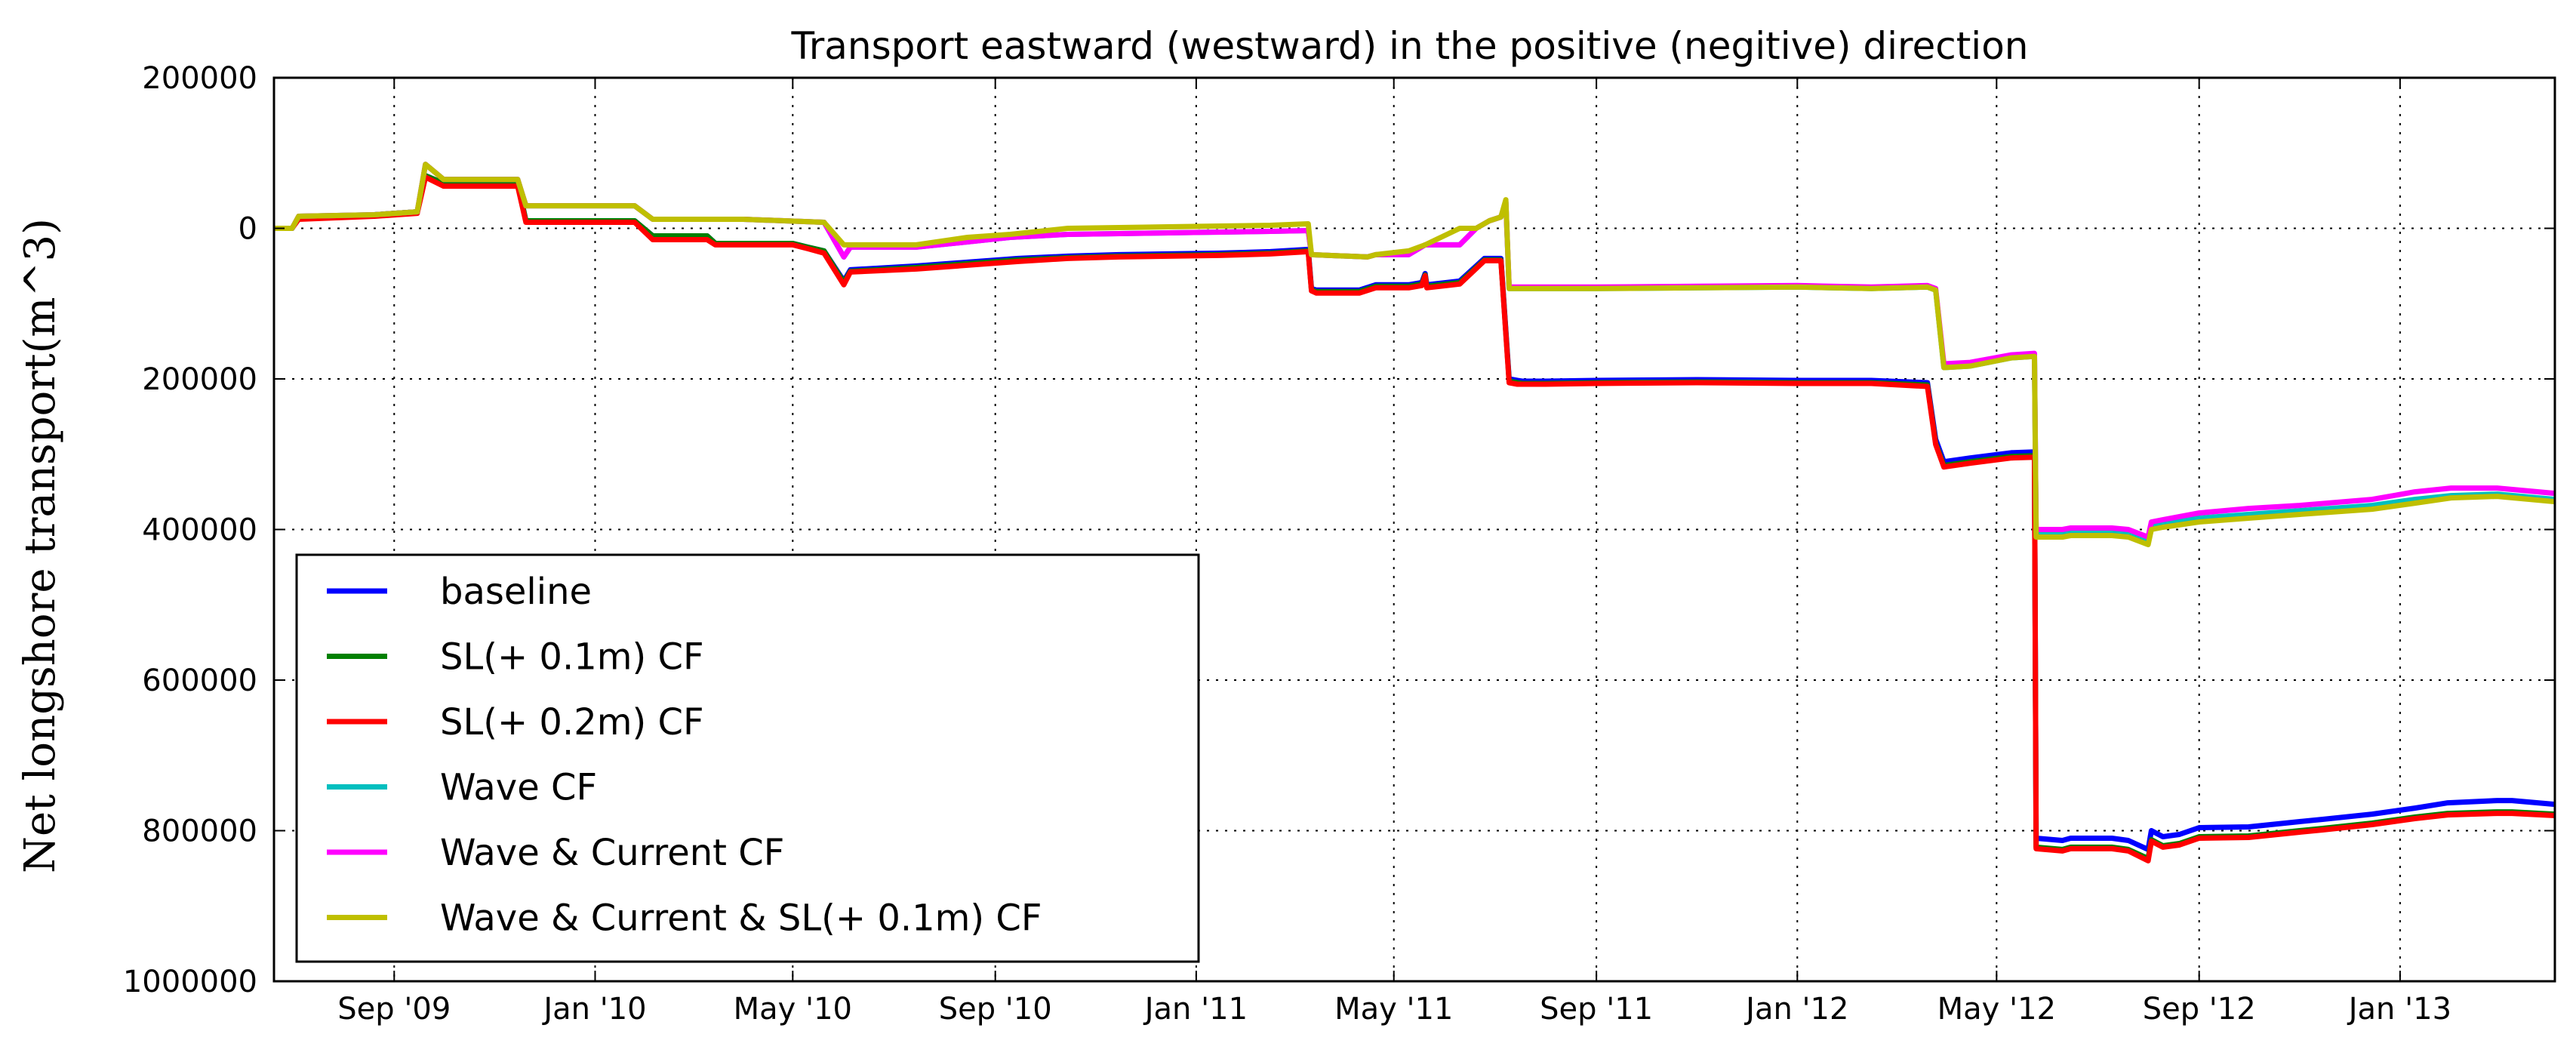 Image resolution: width=2576 pixels, height=1059 pixels. I want to click on x-tick-label: Sep '12, so click(2199, 1010).